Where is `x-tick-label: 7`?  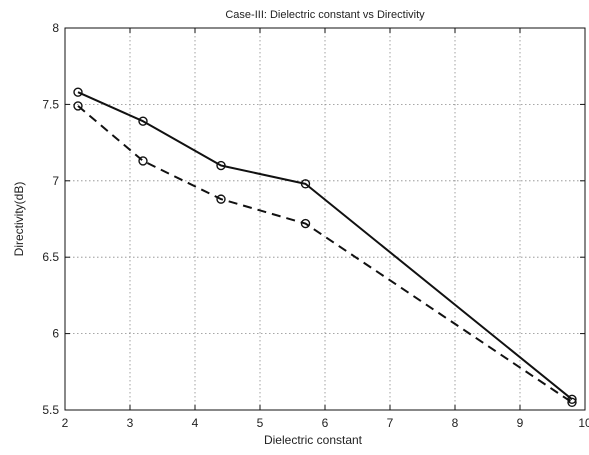
x-tick-label: 7 is located at coordinates (390, 423).